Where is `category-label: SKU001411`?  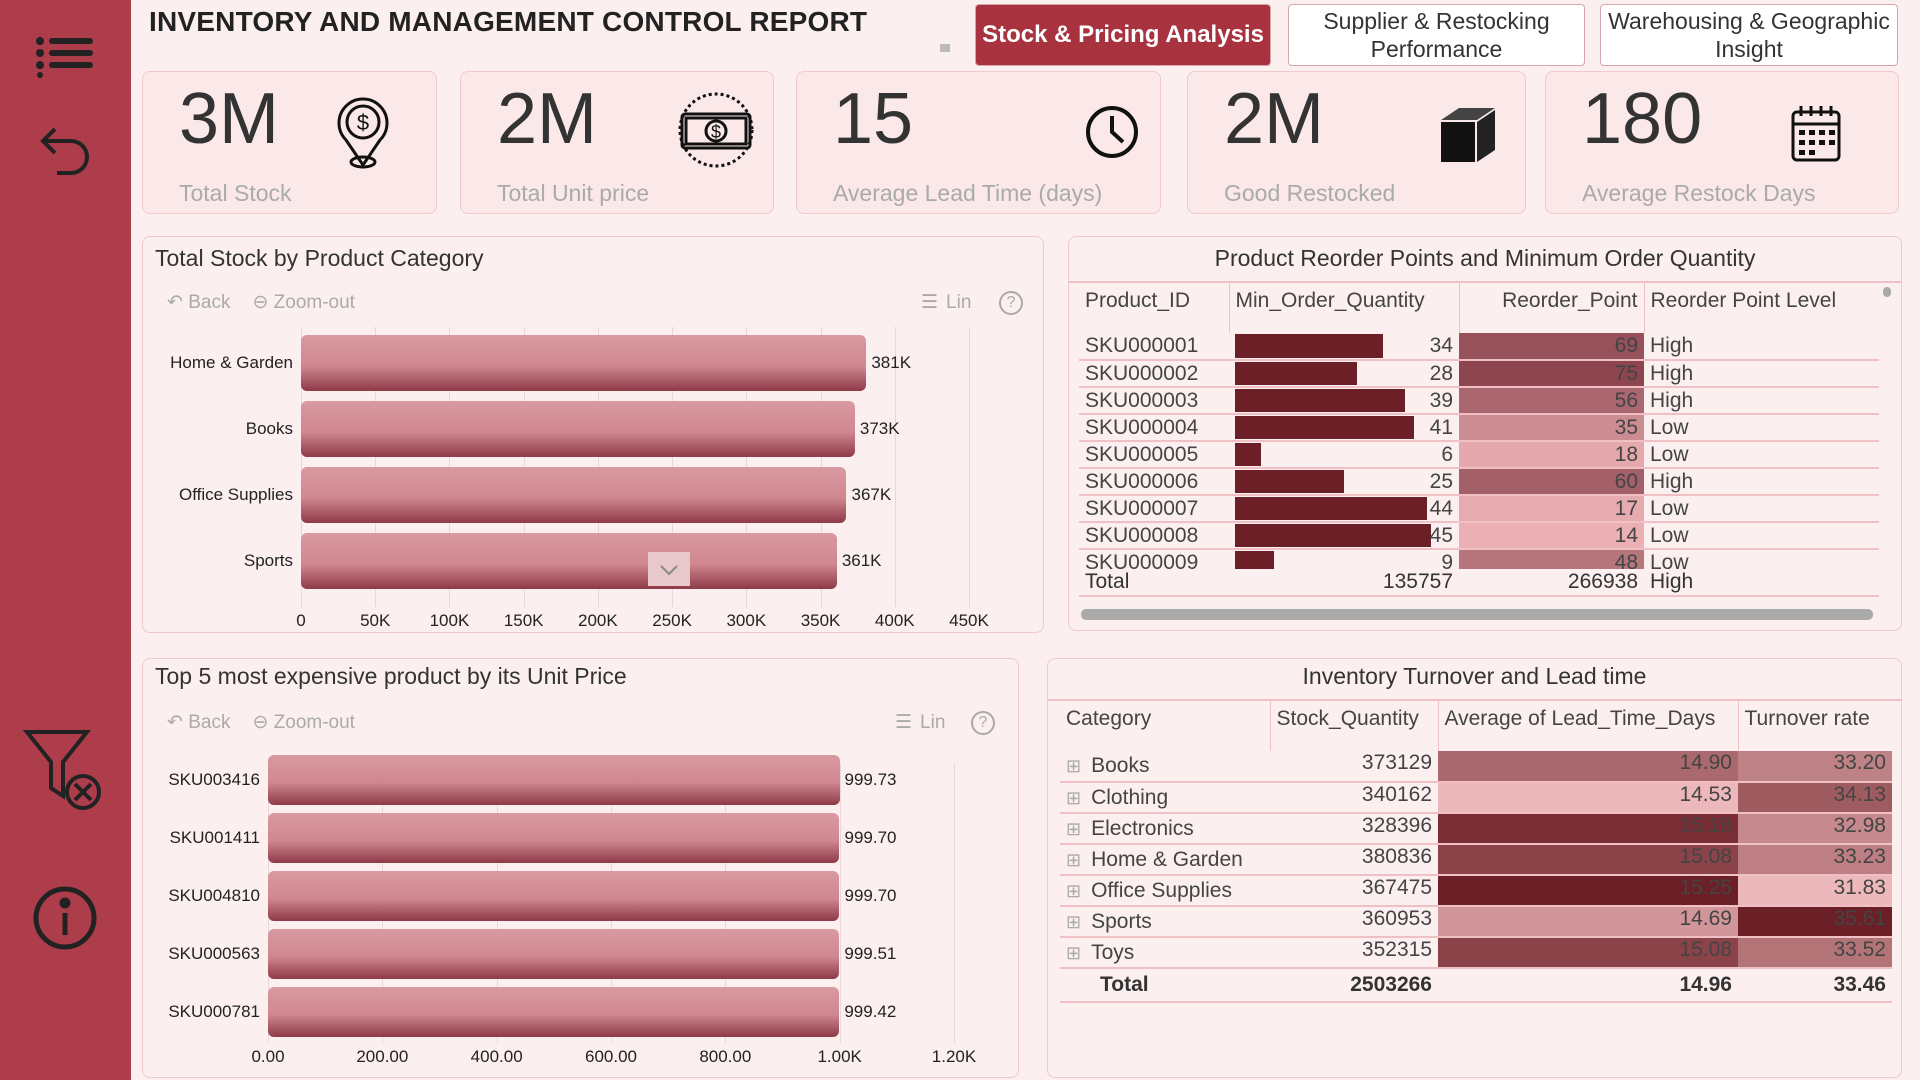 category-label: SKU001411 is located at coordinates (214, 837).